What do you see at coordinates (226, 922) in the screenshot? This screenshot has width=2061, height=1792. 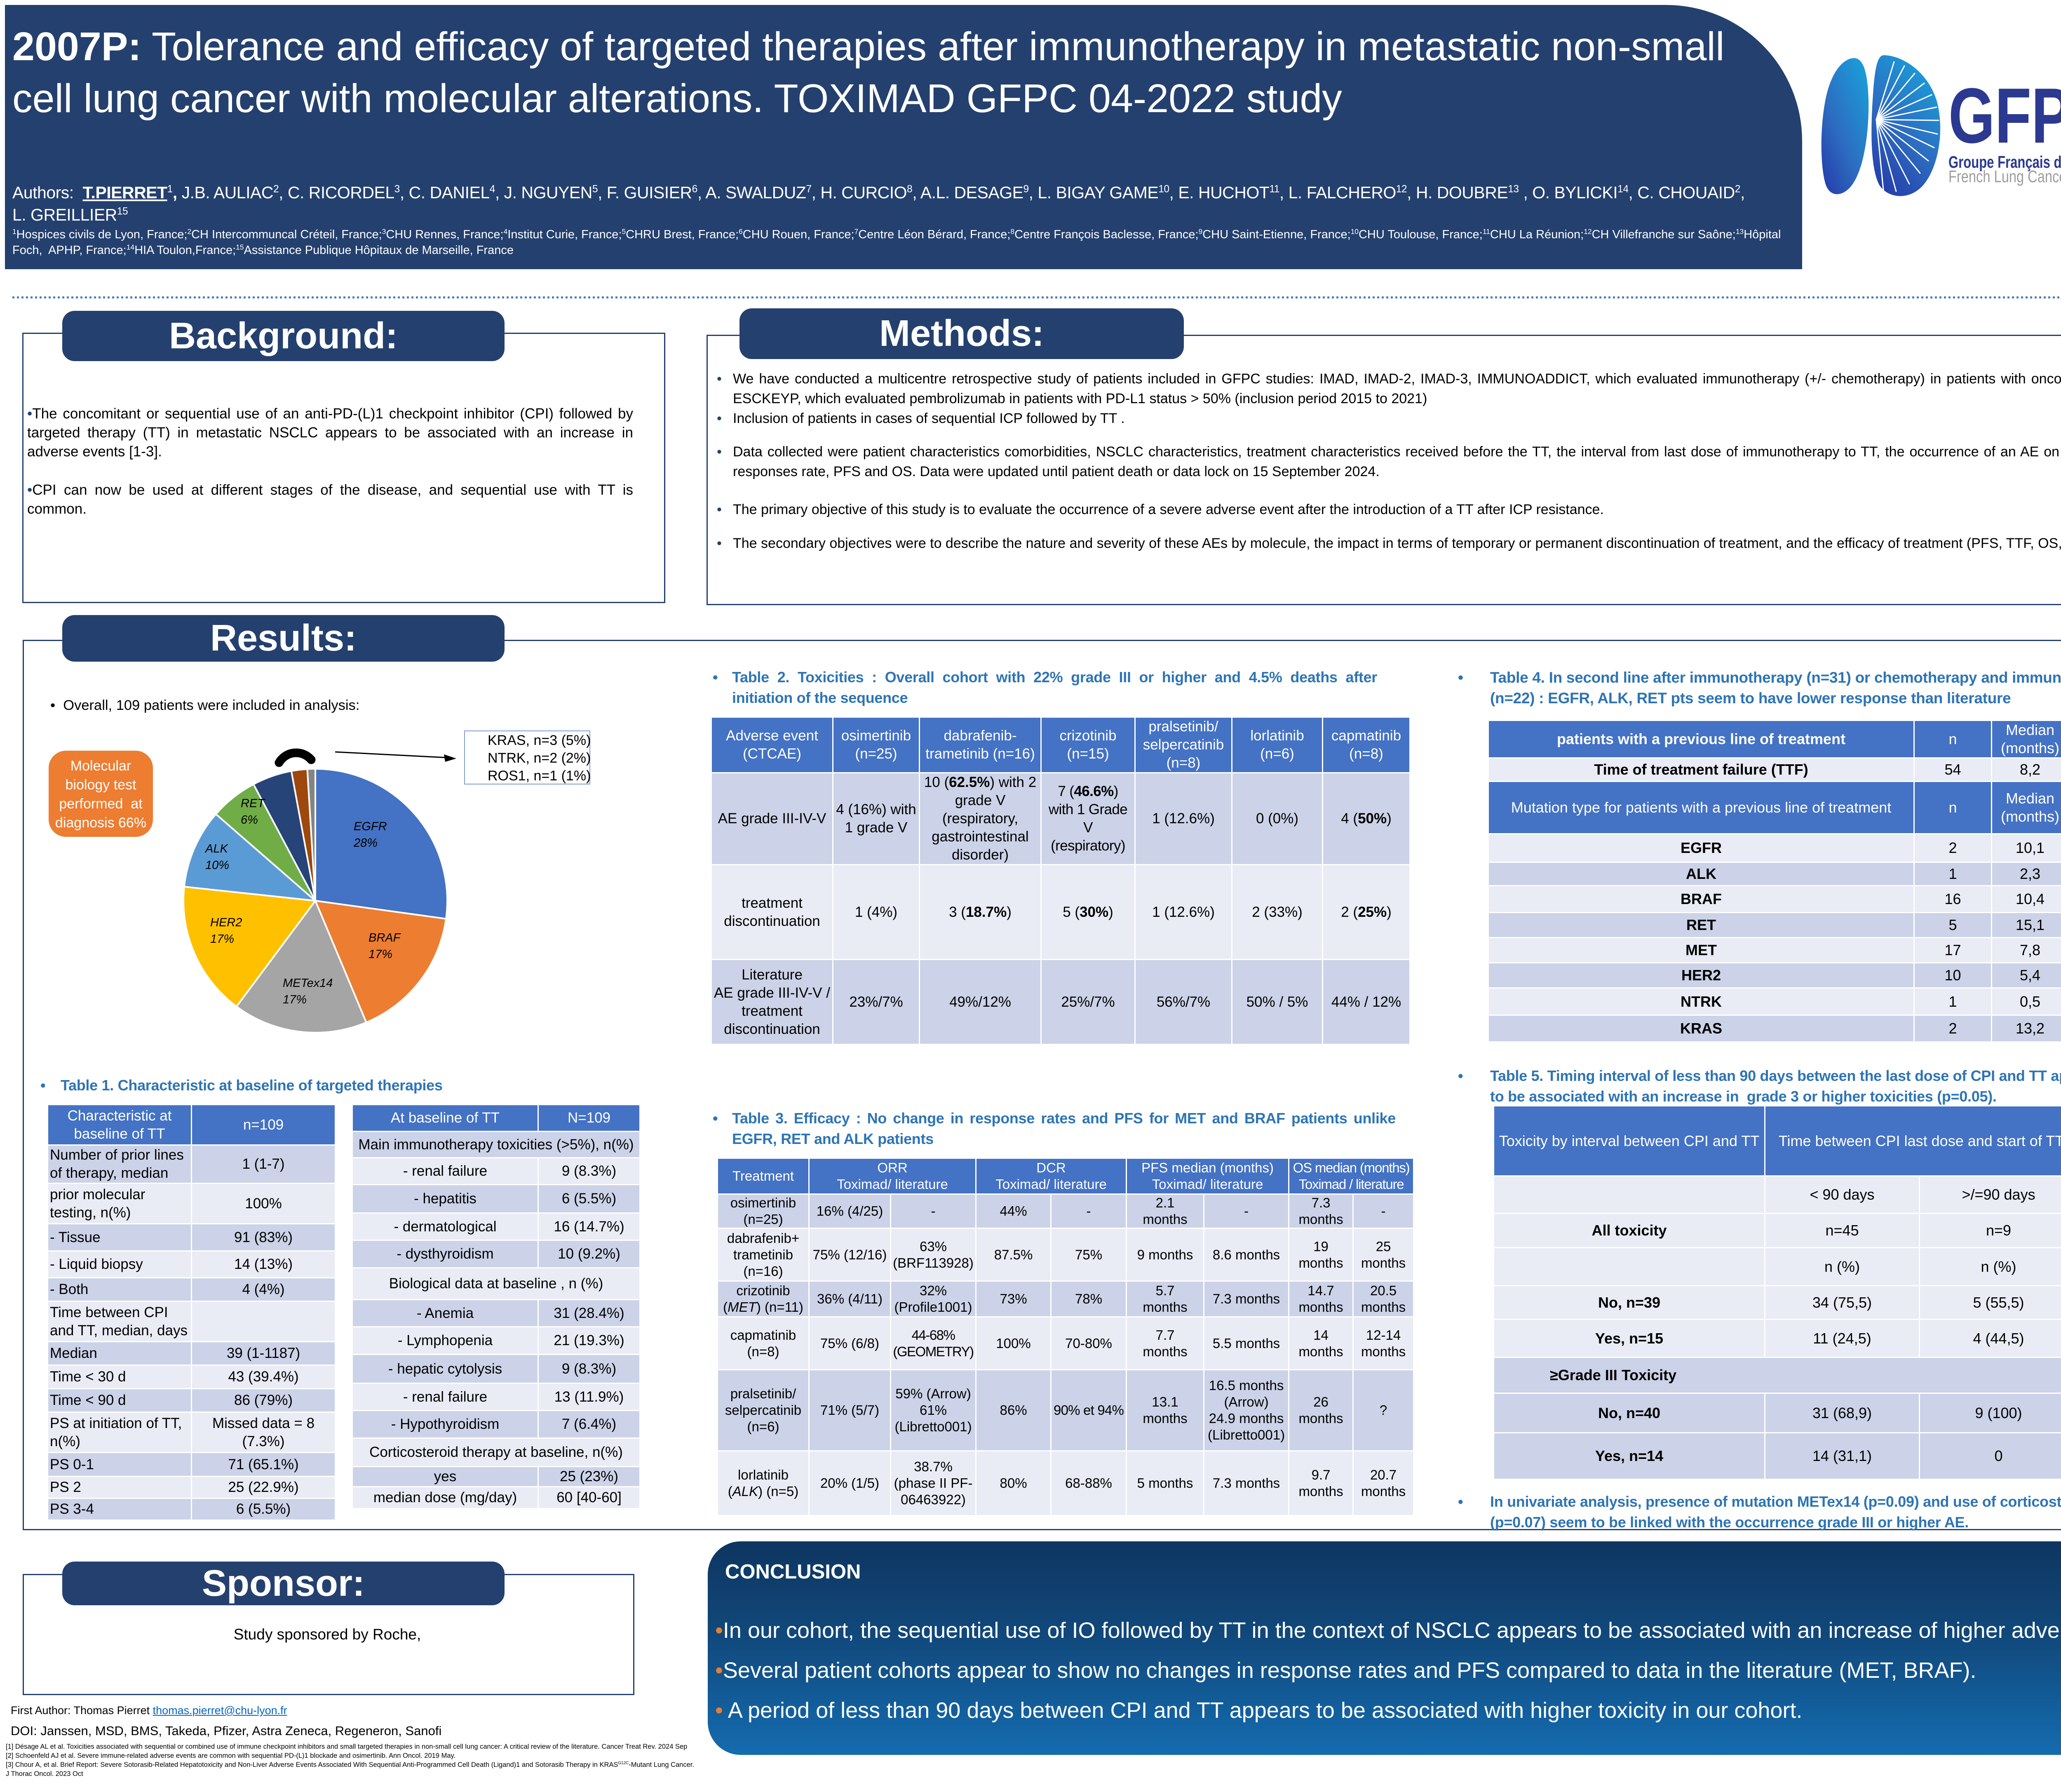 I see `svg-text: HER2` at bounding box center [226, 922].